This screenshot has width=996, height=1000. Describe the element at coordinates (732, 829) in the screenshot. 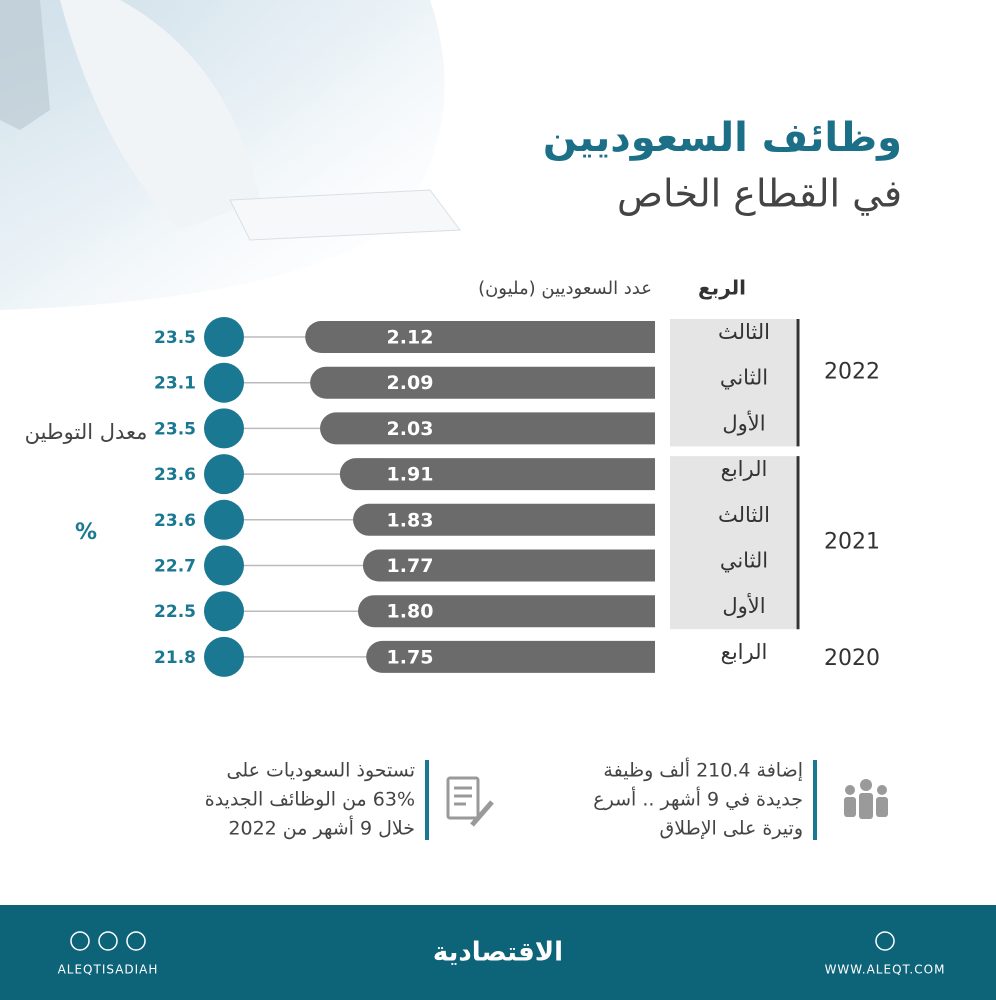

I see `note-line: وتيرة على الإطلاق` at that location.